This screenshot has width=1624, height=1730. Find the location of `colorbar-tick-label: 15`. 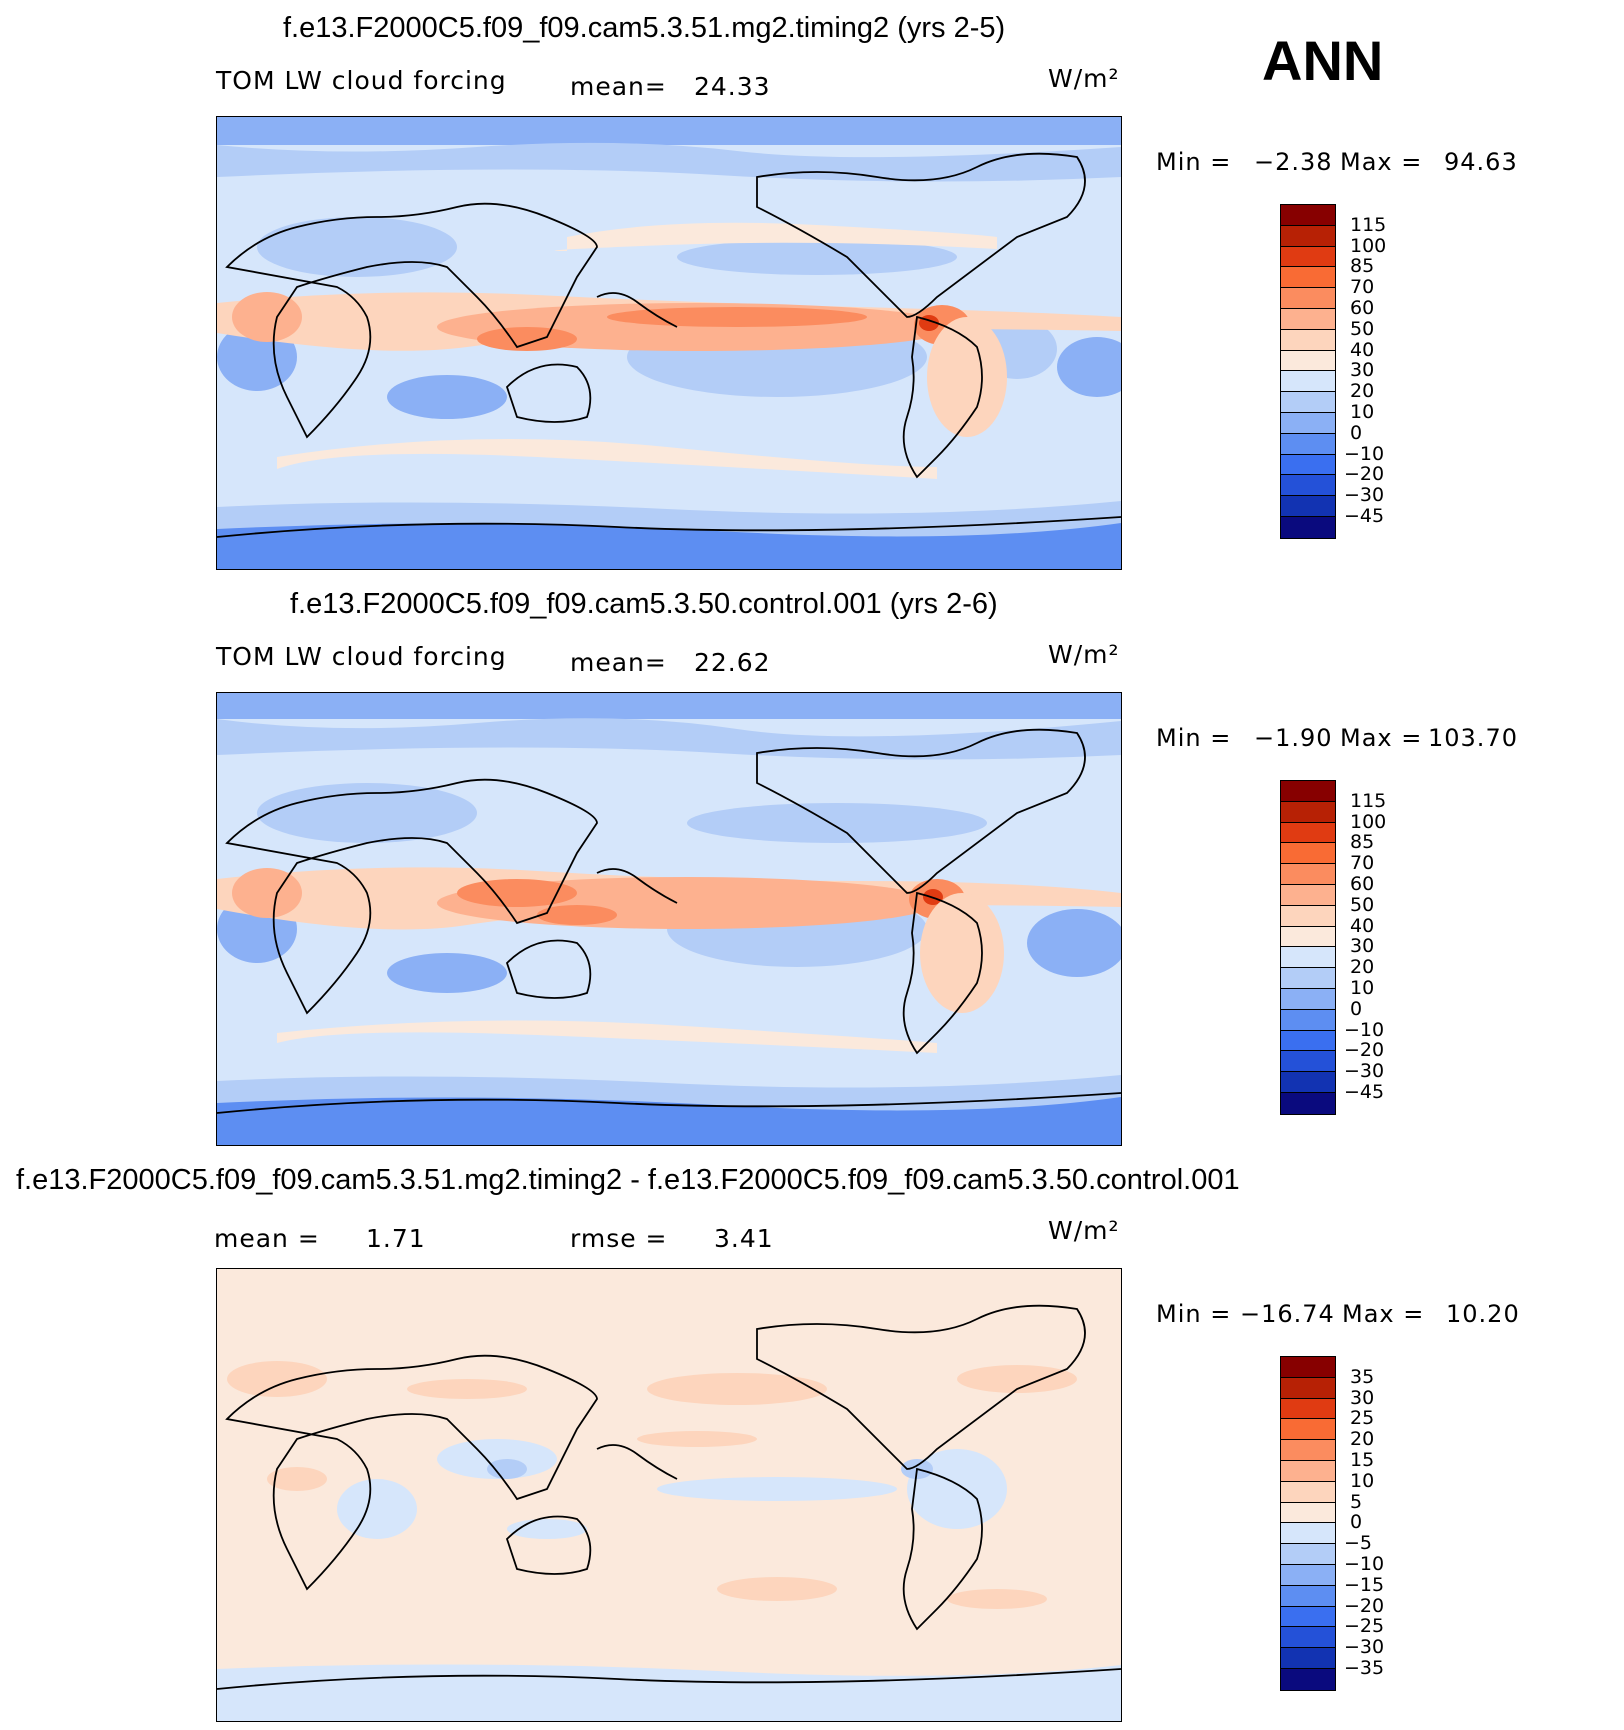

colorbar-tick-label: 15 is located at coordinates (1362, 1460).